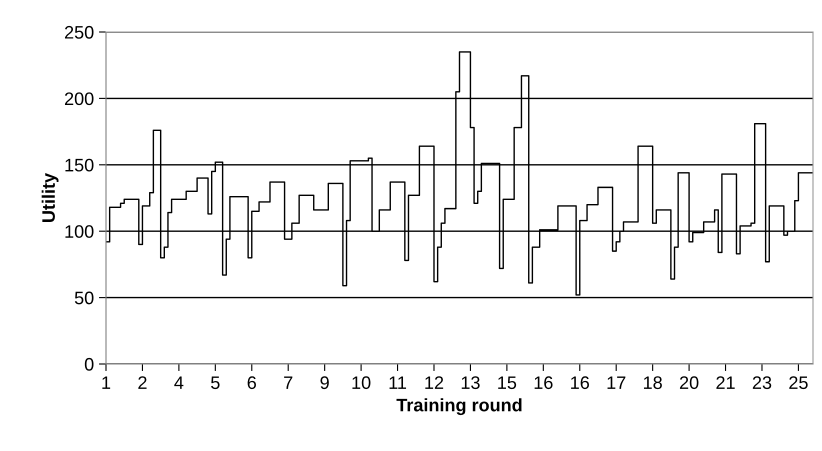  I want to click on y-tick-label: 200, so click(79, 99).